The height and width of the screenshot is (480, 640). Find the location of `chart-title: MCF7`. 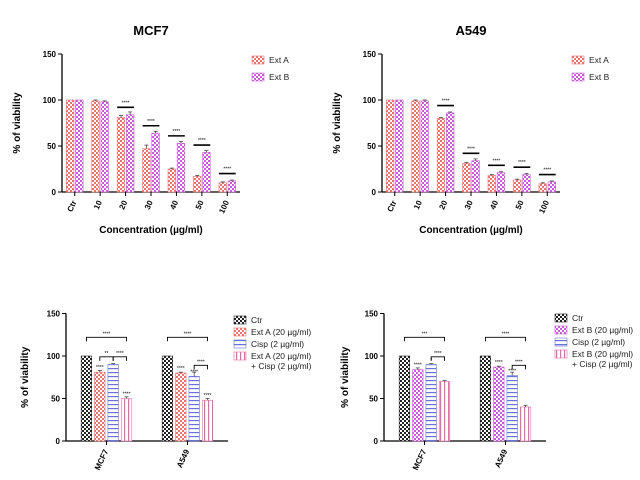

chart-title: MCF7 is located at coordinates (150, 30).